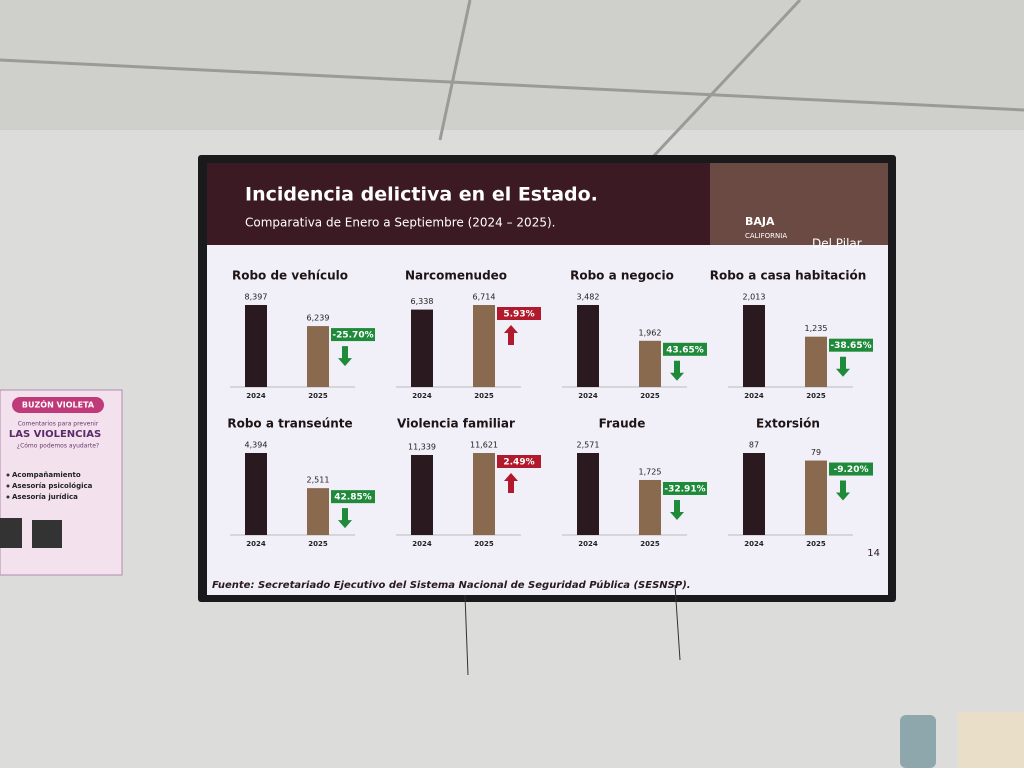 The image size is (1024, 772). I want to click on value-label: 4,394, so click(256, 445).